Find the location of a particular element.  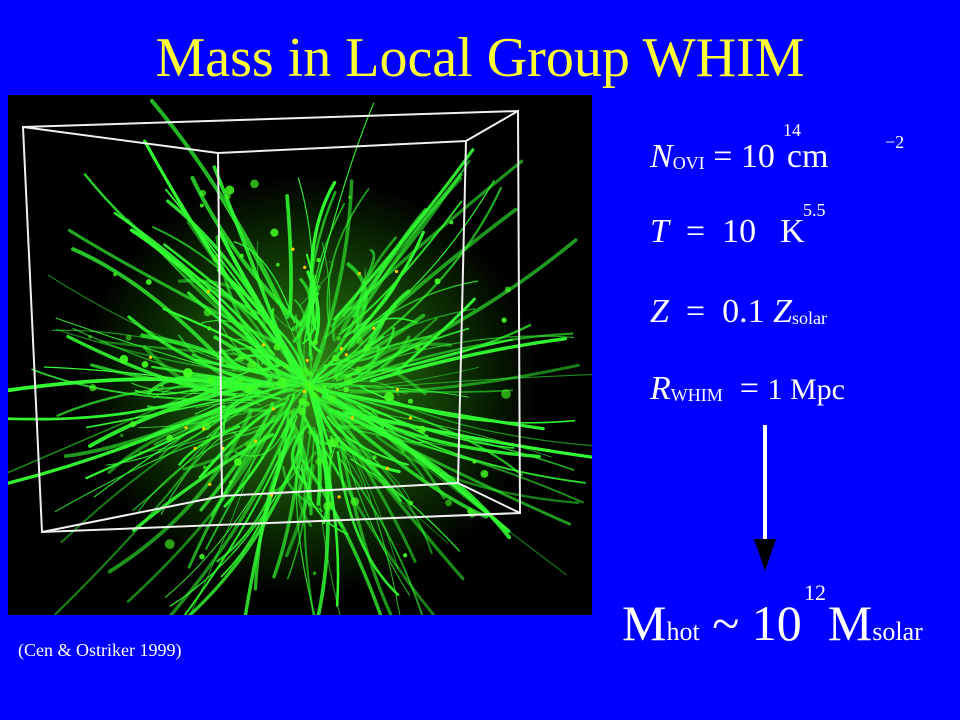

t-symbol: T is located at coordinates (659, 231).